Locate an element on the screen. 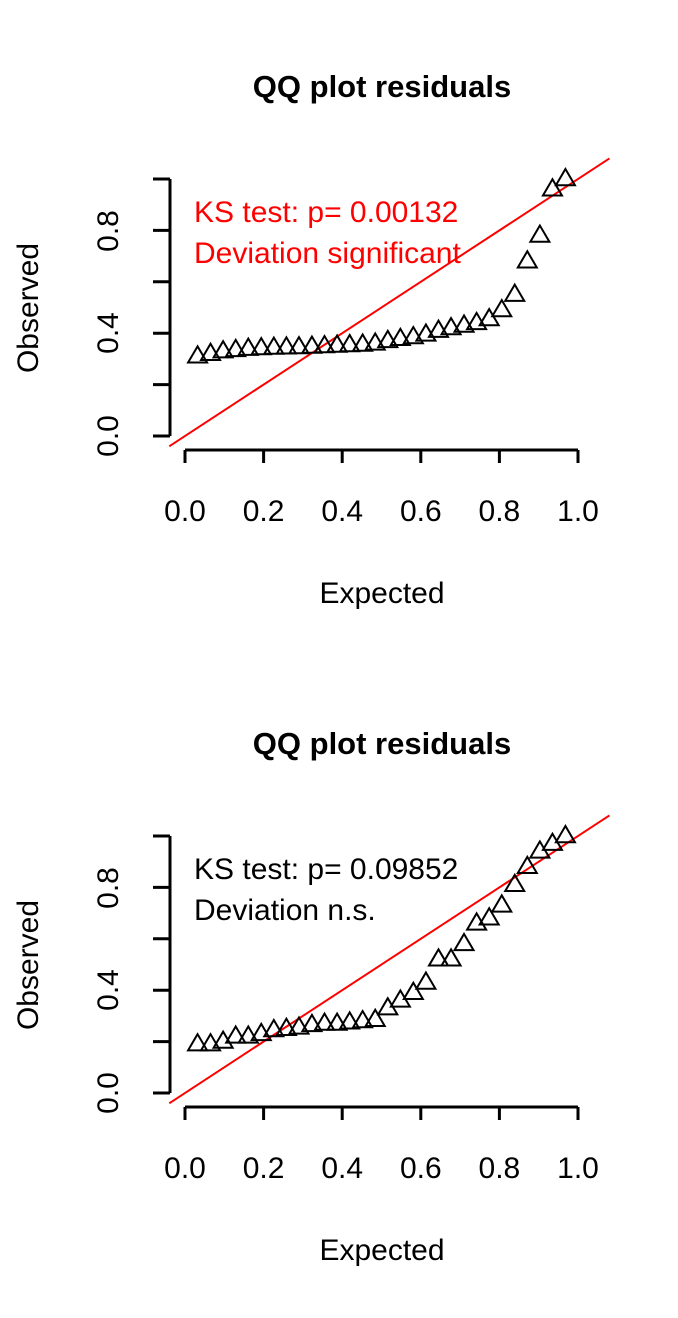  deviation-text: Deviation significant is located at coordinates (327, 253).